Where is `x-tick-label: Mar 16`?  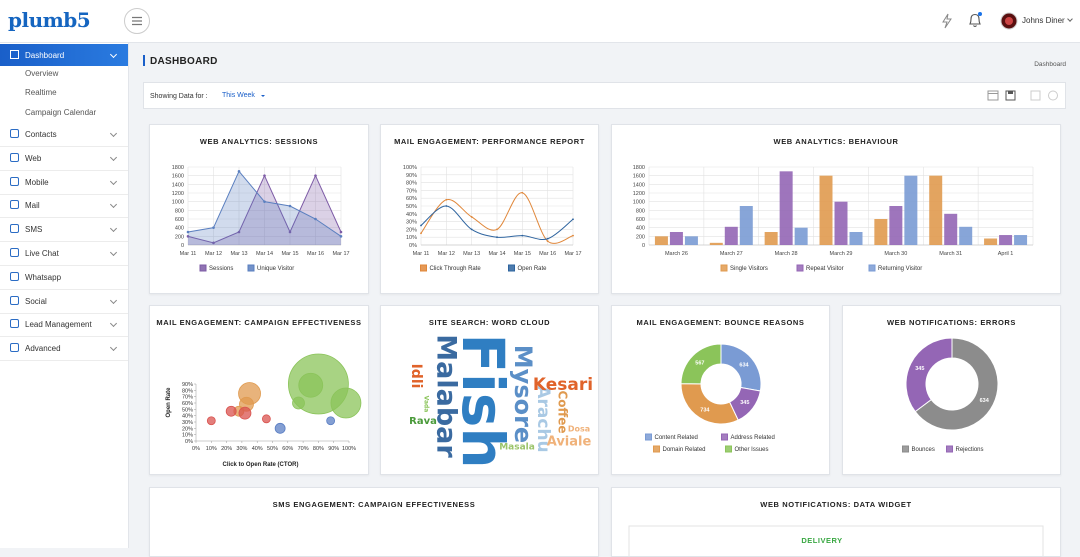
x-tick-label: Mar 16 is located at coordinates (547, 254).